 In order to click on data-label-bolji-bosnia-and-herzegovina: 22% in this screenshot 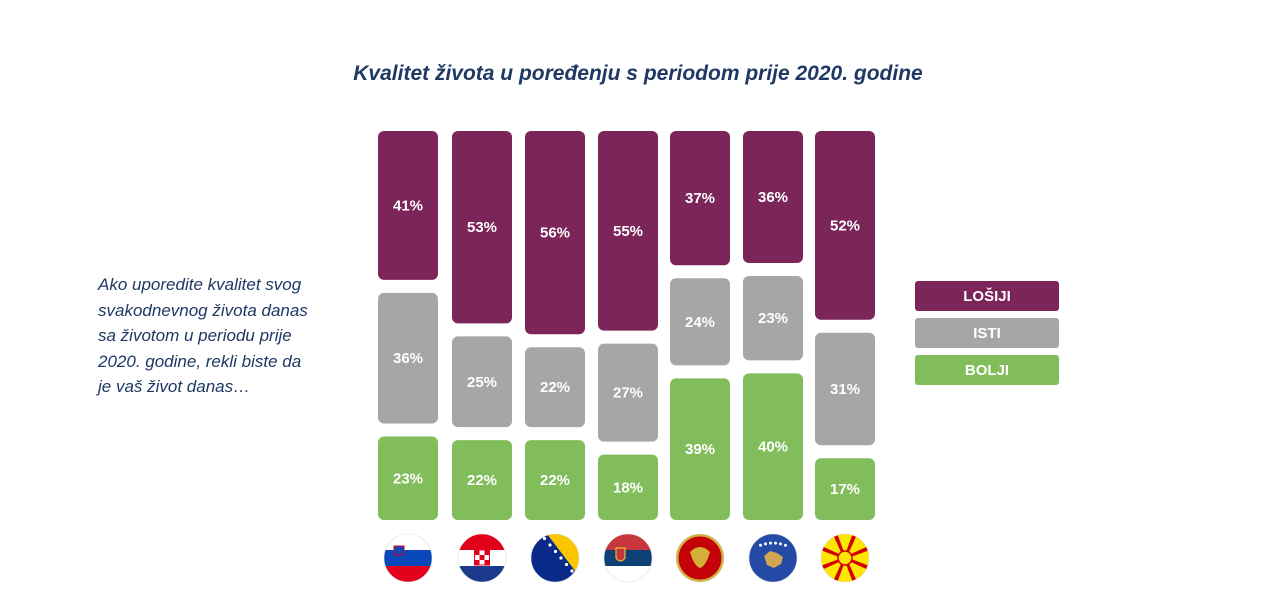, I will do `click(555, 480)`.